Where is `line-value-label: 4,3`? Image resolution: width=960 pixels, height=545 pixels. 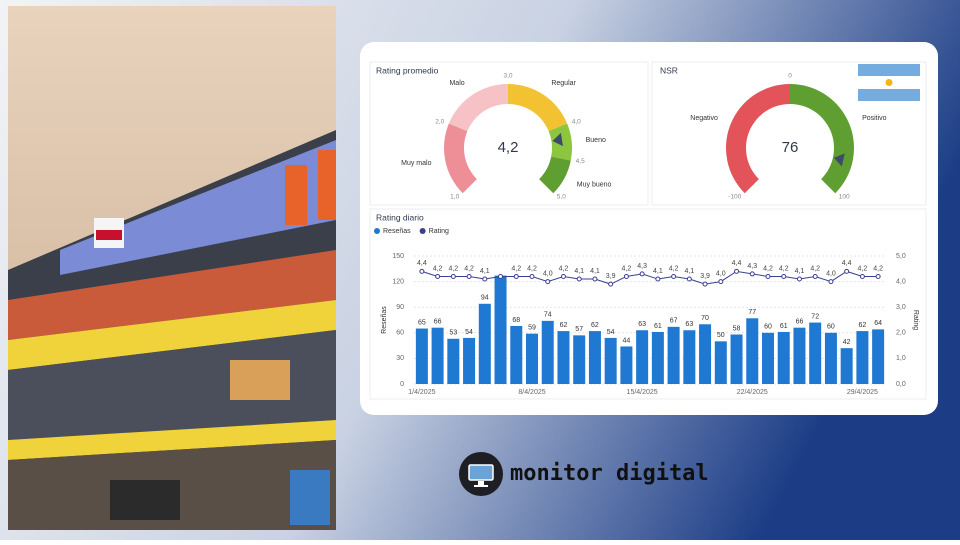 line-value-label: 4,3 is located at coordinates (642, 266).